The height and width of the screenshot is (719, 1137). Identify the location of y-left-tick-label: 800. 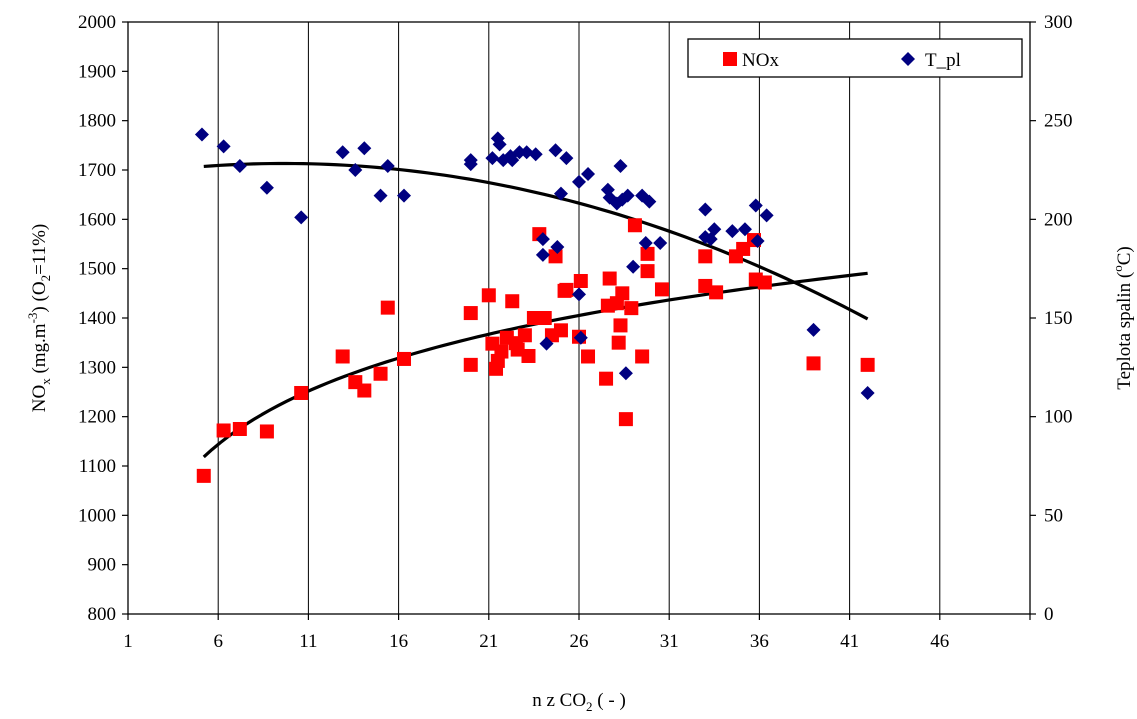
(102, 614).